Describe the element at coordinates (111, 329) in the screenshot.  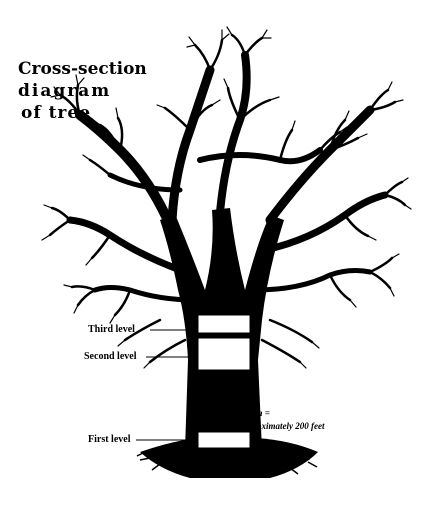
I see `third-level-label: Third level` at that location.